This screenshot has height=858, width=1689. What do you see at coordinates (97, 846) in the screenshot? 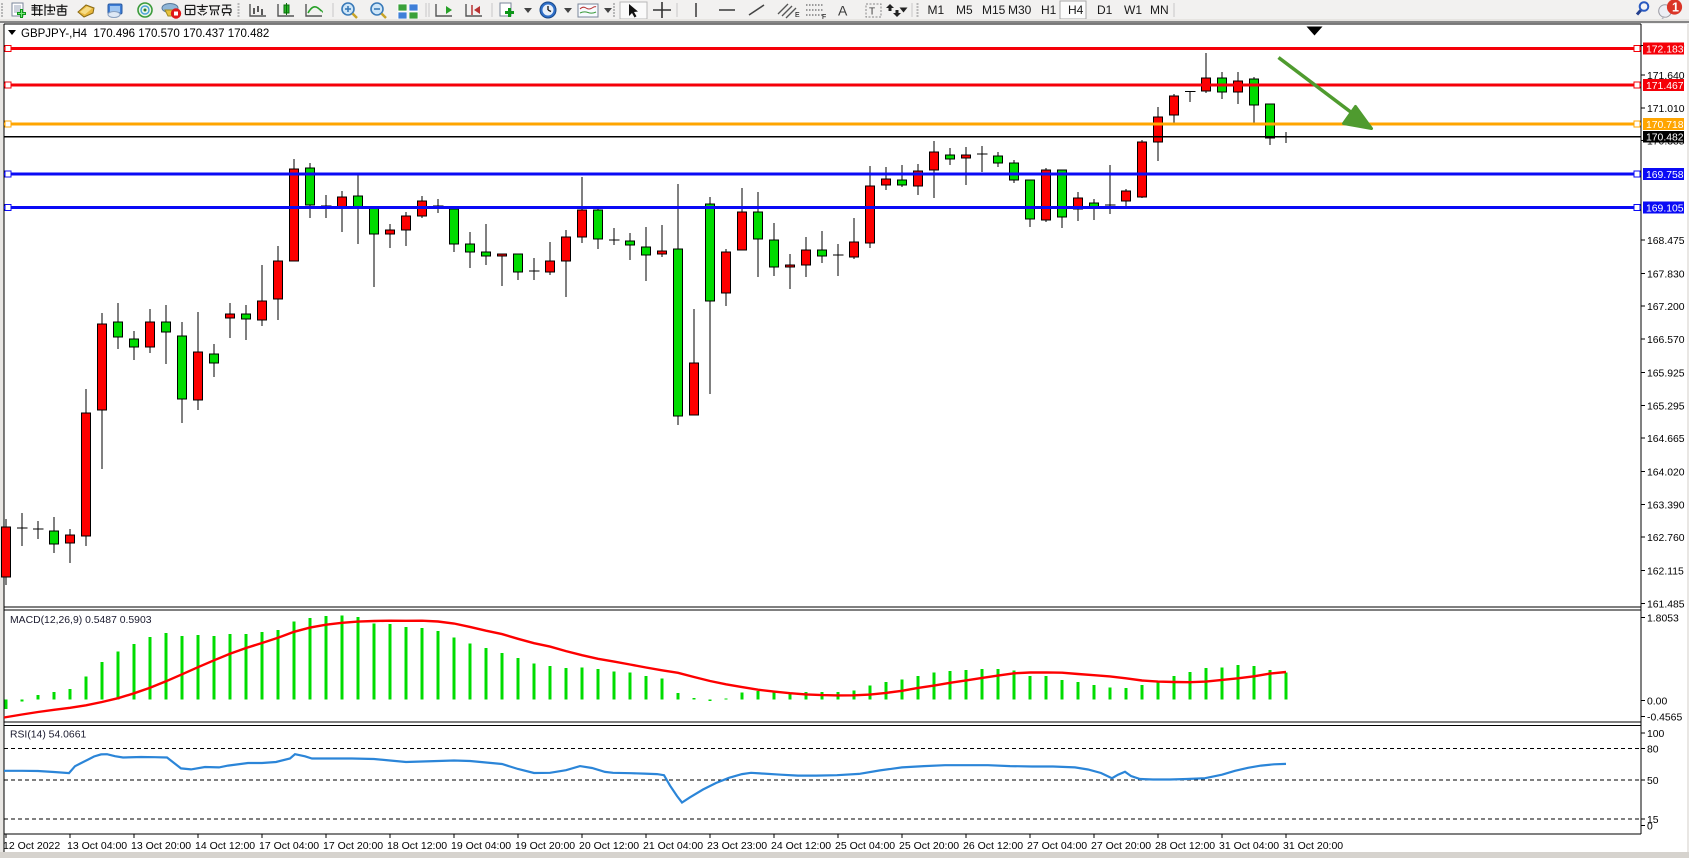
I see `svg-text: 13 Oct 04:00` at bounding box center [97, 846].